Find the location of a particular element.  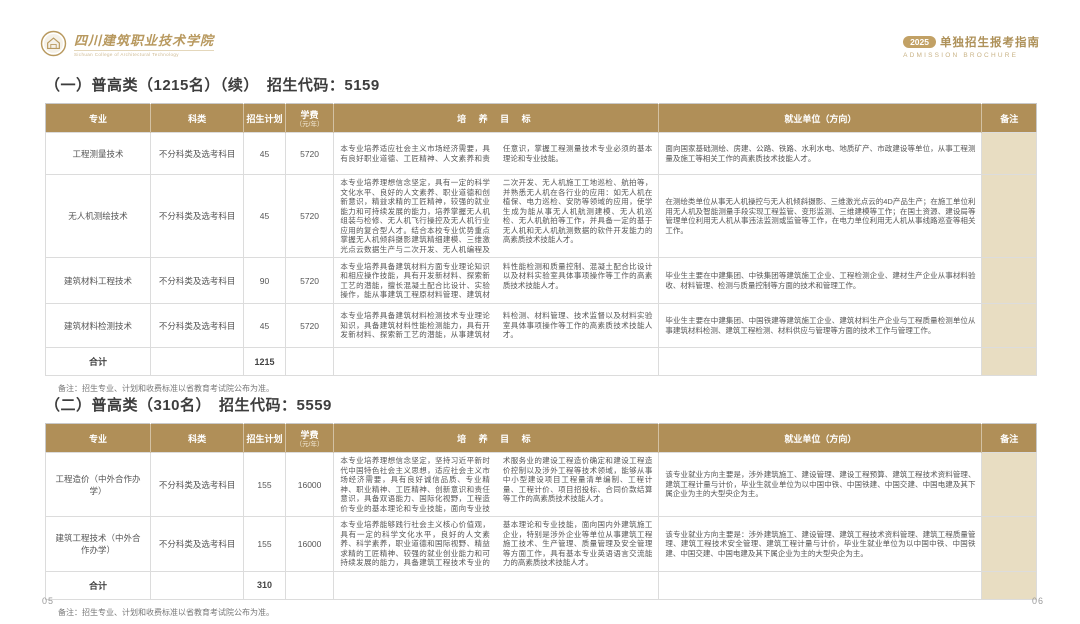

year-badge: 2025 is located at coordinates (919, 42).